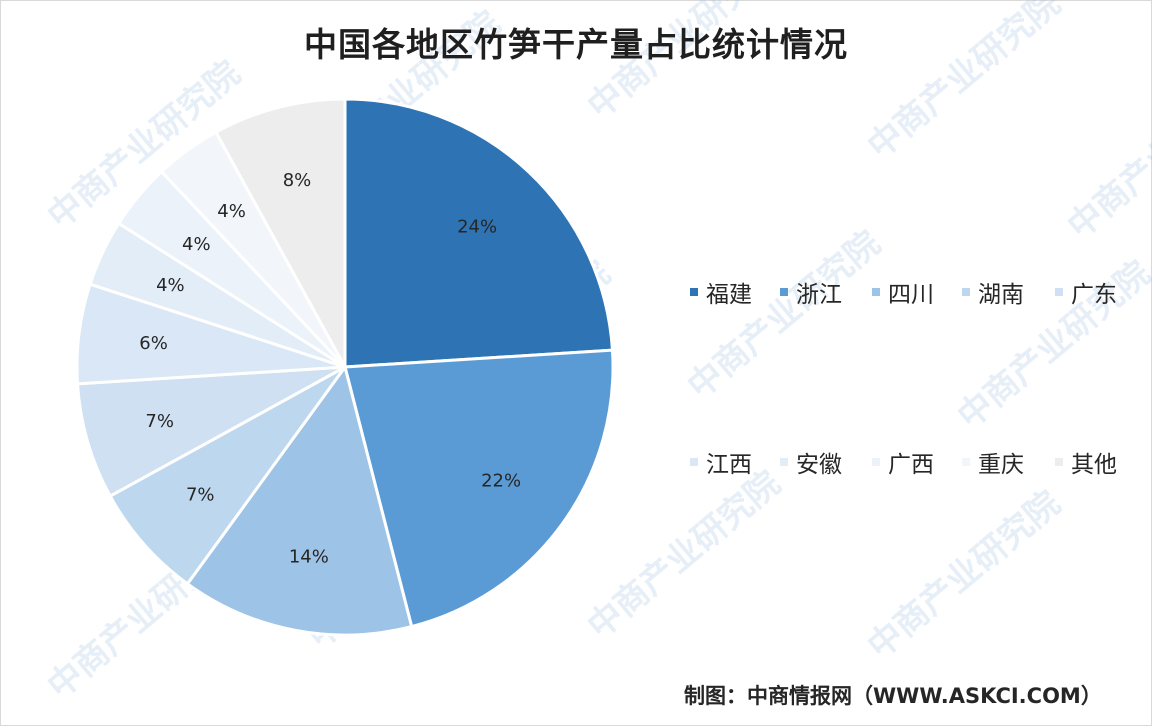 This screenshot has width=1152, height=726. What do you see at coordinates (1094, 465) in the screenshot?
I see `legend-label: 其他` at bounding box center [1094, 465].